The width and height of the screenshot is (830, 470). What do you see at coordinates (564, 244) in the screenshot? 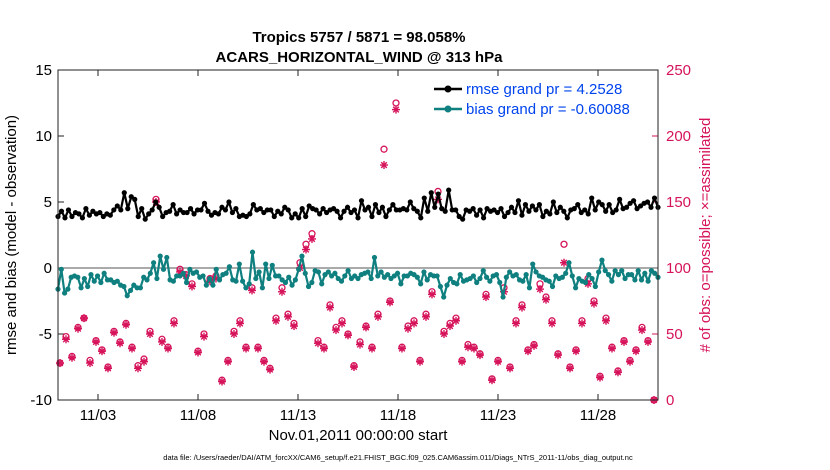
I see `obs-possible-marker` at bounding box center [564, 244].